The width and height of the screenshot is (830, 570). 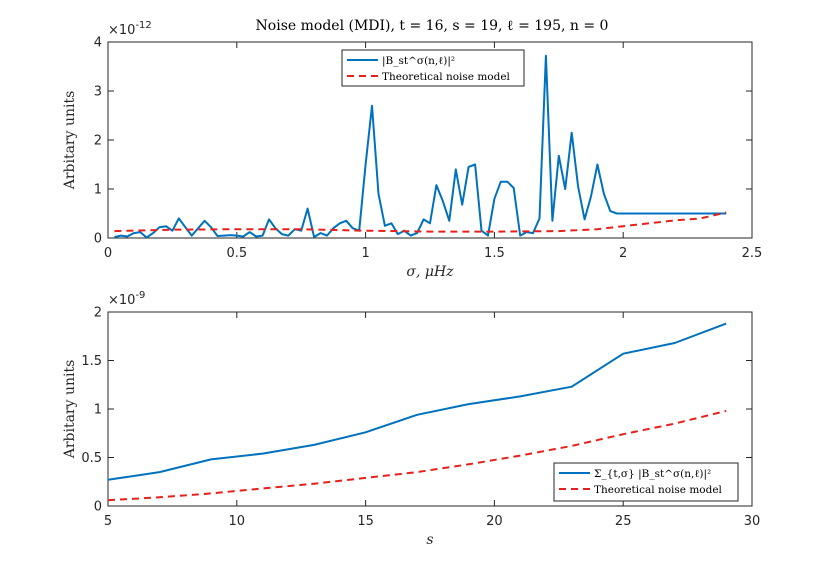 What do you see at coordinates (91, 458) in the screenshot?
I see `y-tick-label: 0.5` at bounding box center [91, 458].